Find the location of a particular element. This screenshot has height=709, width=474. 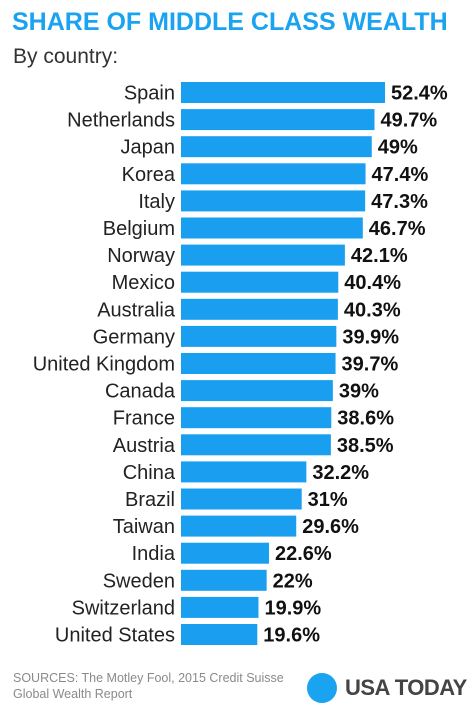

category-label: Austria is located at coordinates (144, 446).